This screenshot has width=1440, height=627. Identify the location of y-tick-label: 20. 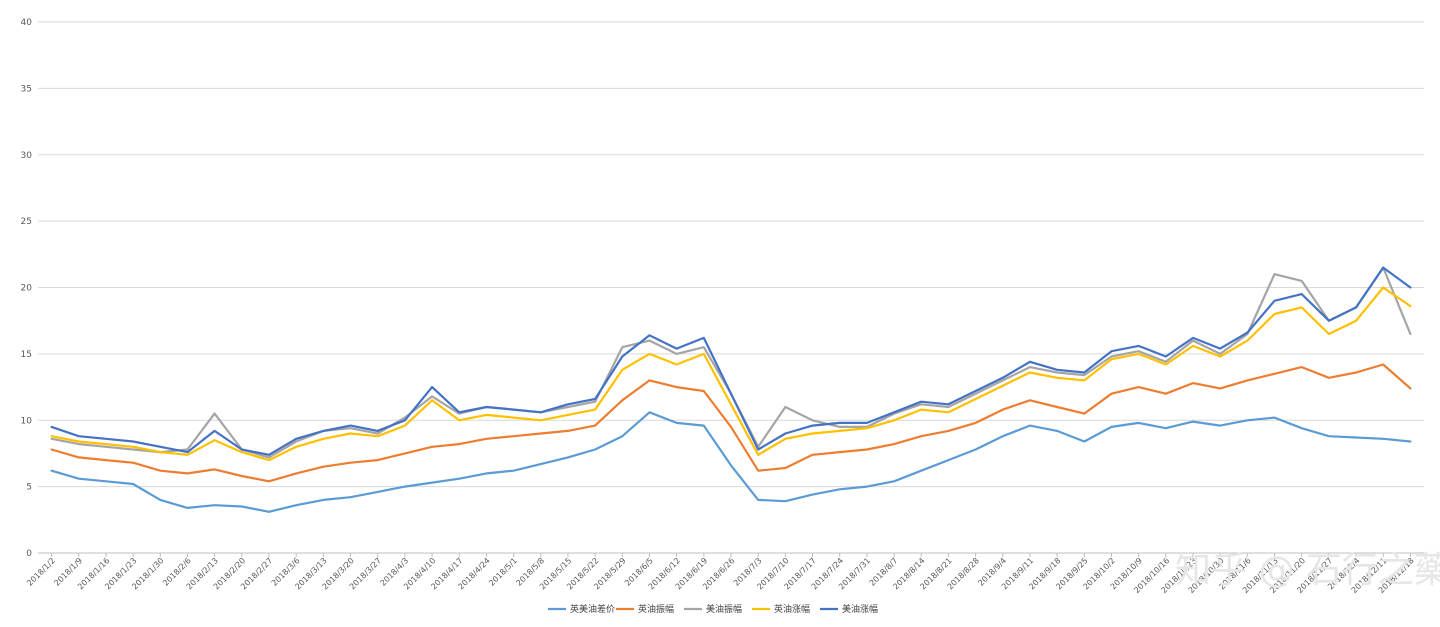
(27, 289).